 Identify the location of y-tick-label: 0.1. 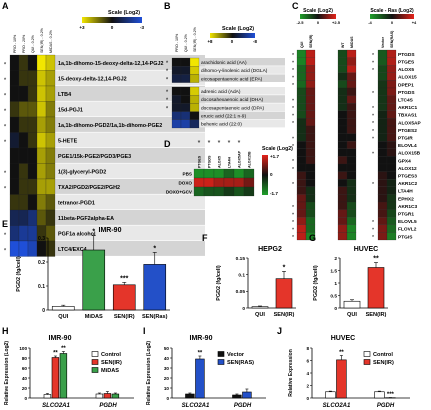
(241, 275).